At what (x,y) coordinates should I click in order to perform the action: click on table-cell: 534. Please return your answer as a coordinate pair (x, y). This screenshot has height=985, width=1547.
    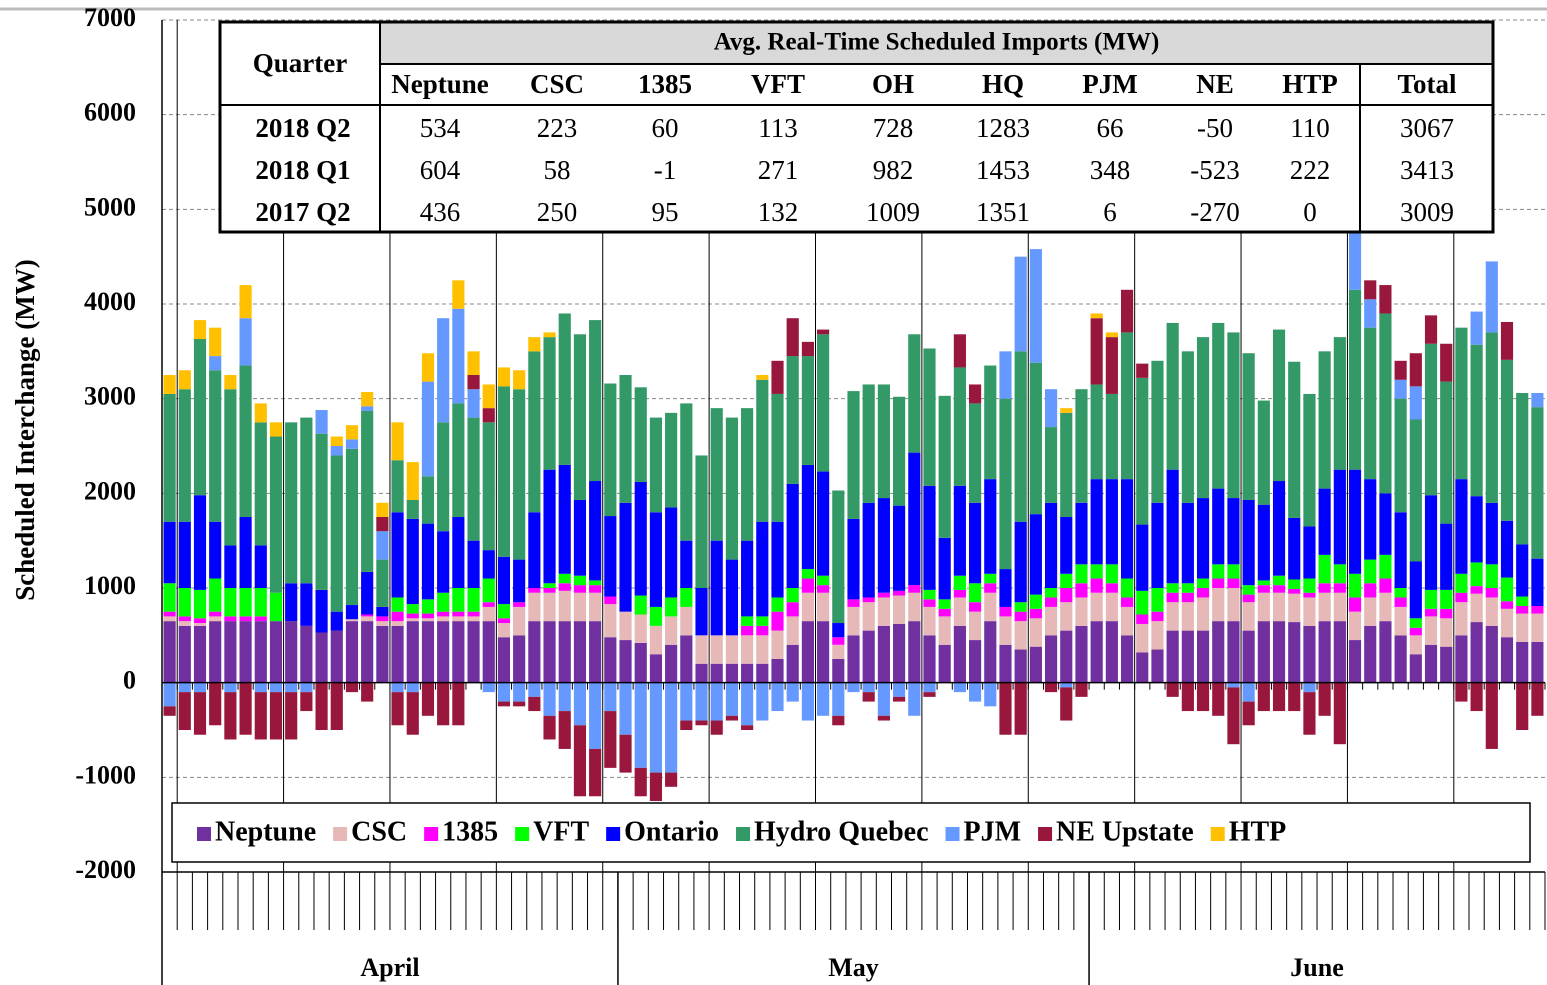
    Looking at the image, I should click on (440, 128).